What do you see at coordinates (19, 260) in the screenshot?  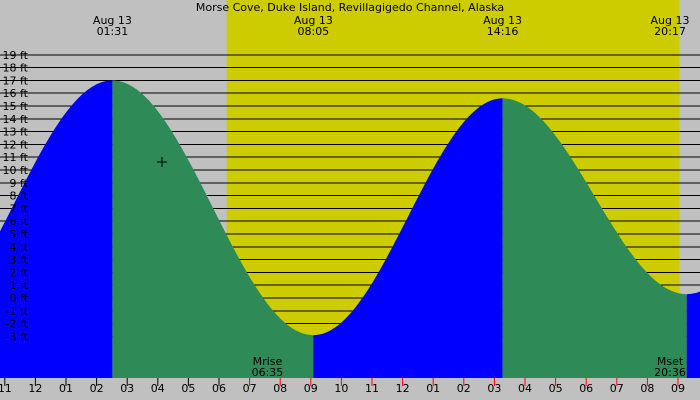 I see `y-tick-label: 3 ft` at bounding box center [19, 260].